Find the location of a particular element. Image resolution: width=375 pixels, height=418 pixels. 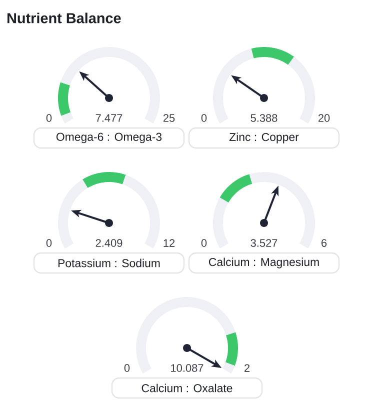

text: 20 is located at coordinates (324, 118).